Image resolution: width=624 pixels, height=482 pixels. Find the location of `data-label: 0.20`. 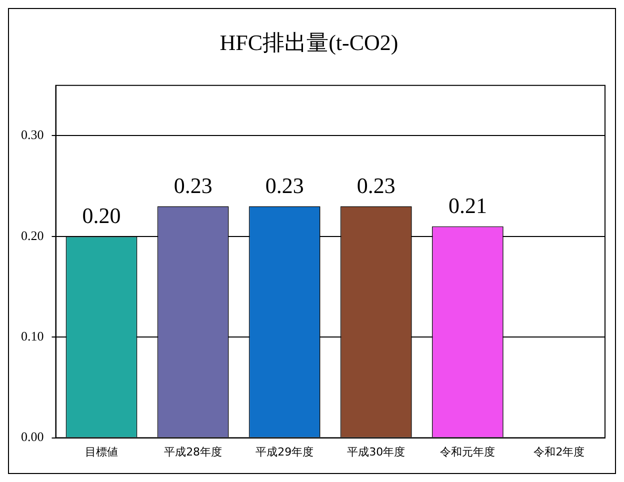

data-label: 0.20 is located at coordinates (101, 215).